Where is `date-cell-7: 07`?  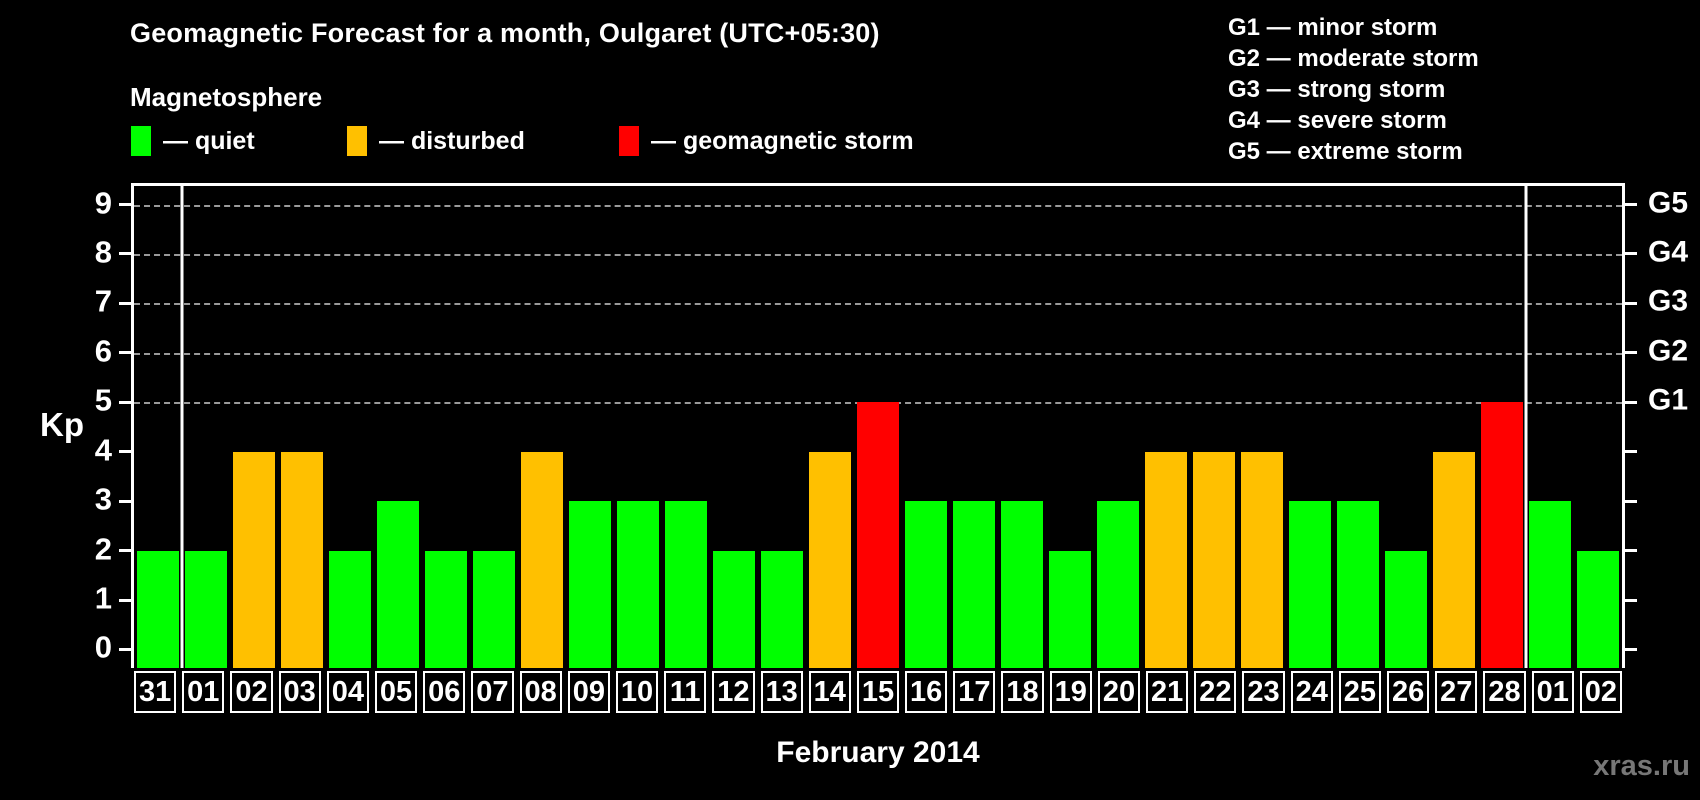 date-cell-7: 07 is located at coordinates (492, 692).